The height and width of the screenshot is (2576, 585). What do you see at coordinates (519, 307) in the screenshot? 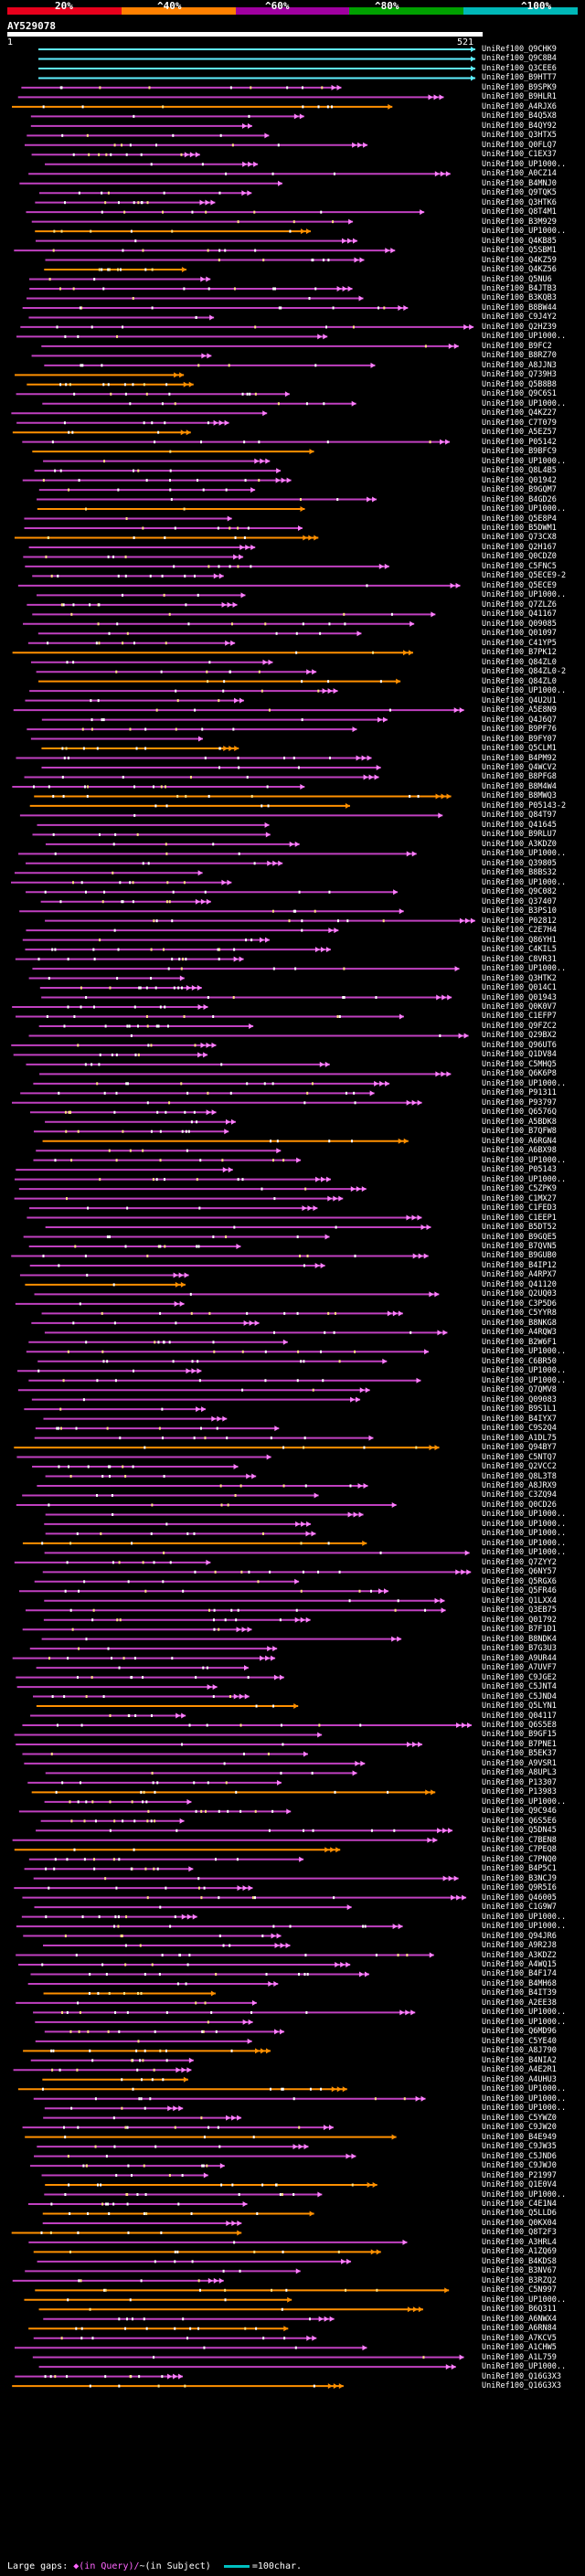
I see `hit-label: UniRef100_B8BW44` at bounding box center [519, 307].